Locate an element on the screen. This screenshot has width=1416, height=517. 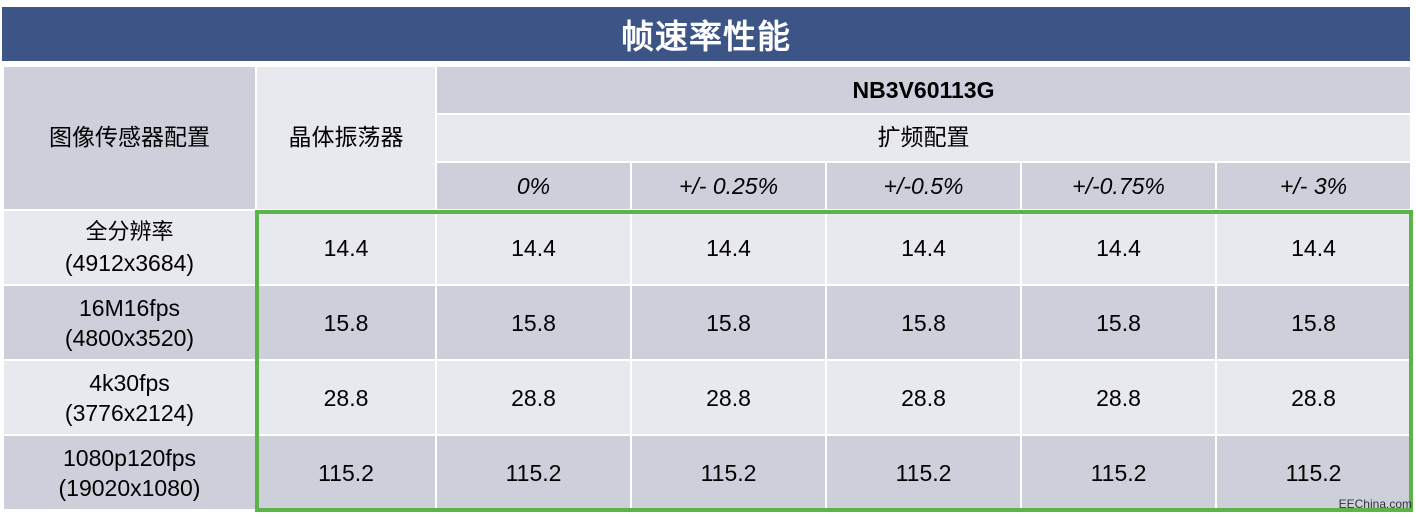
header-crystal-oscillator: 晶体振荡器 is located at coordinates (346, 138).